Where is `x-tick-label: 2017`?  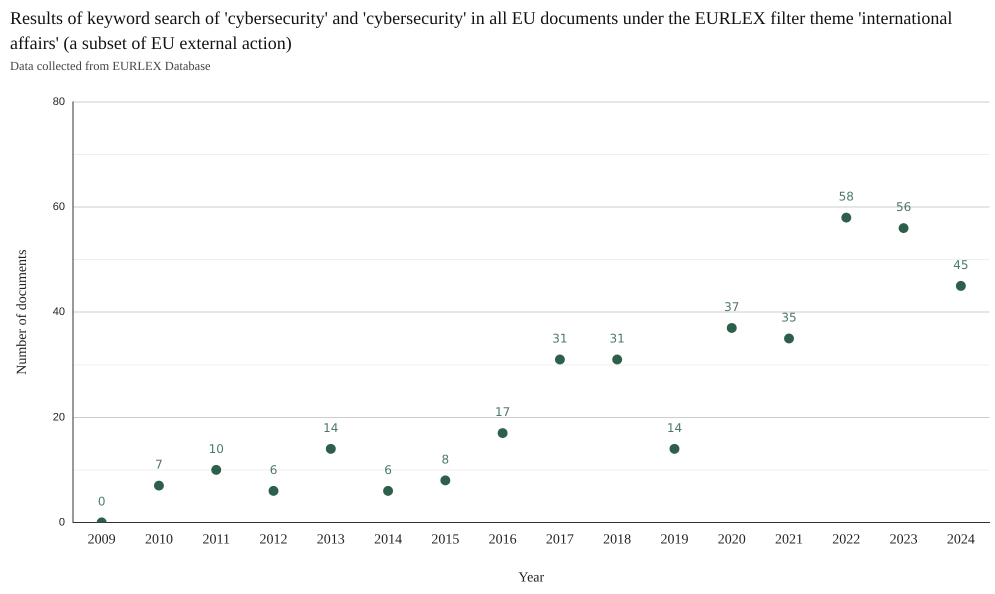
x-tick-label: 2017 is located at coordinates (560, 540).